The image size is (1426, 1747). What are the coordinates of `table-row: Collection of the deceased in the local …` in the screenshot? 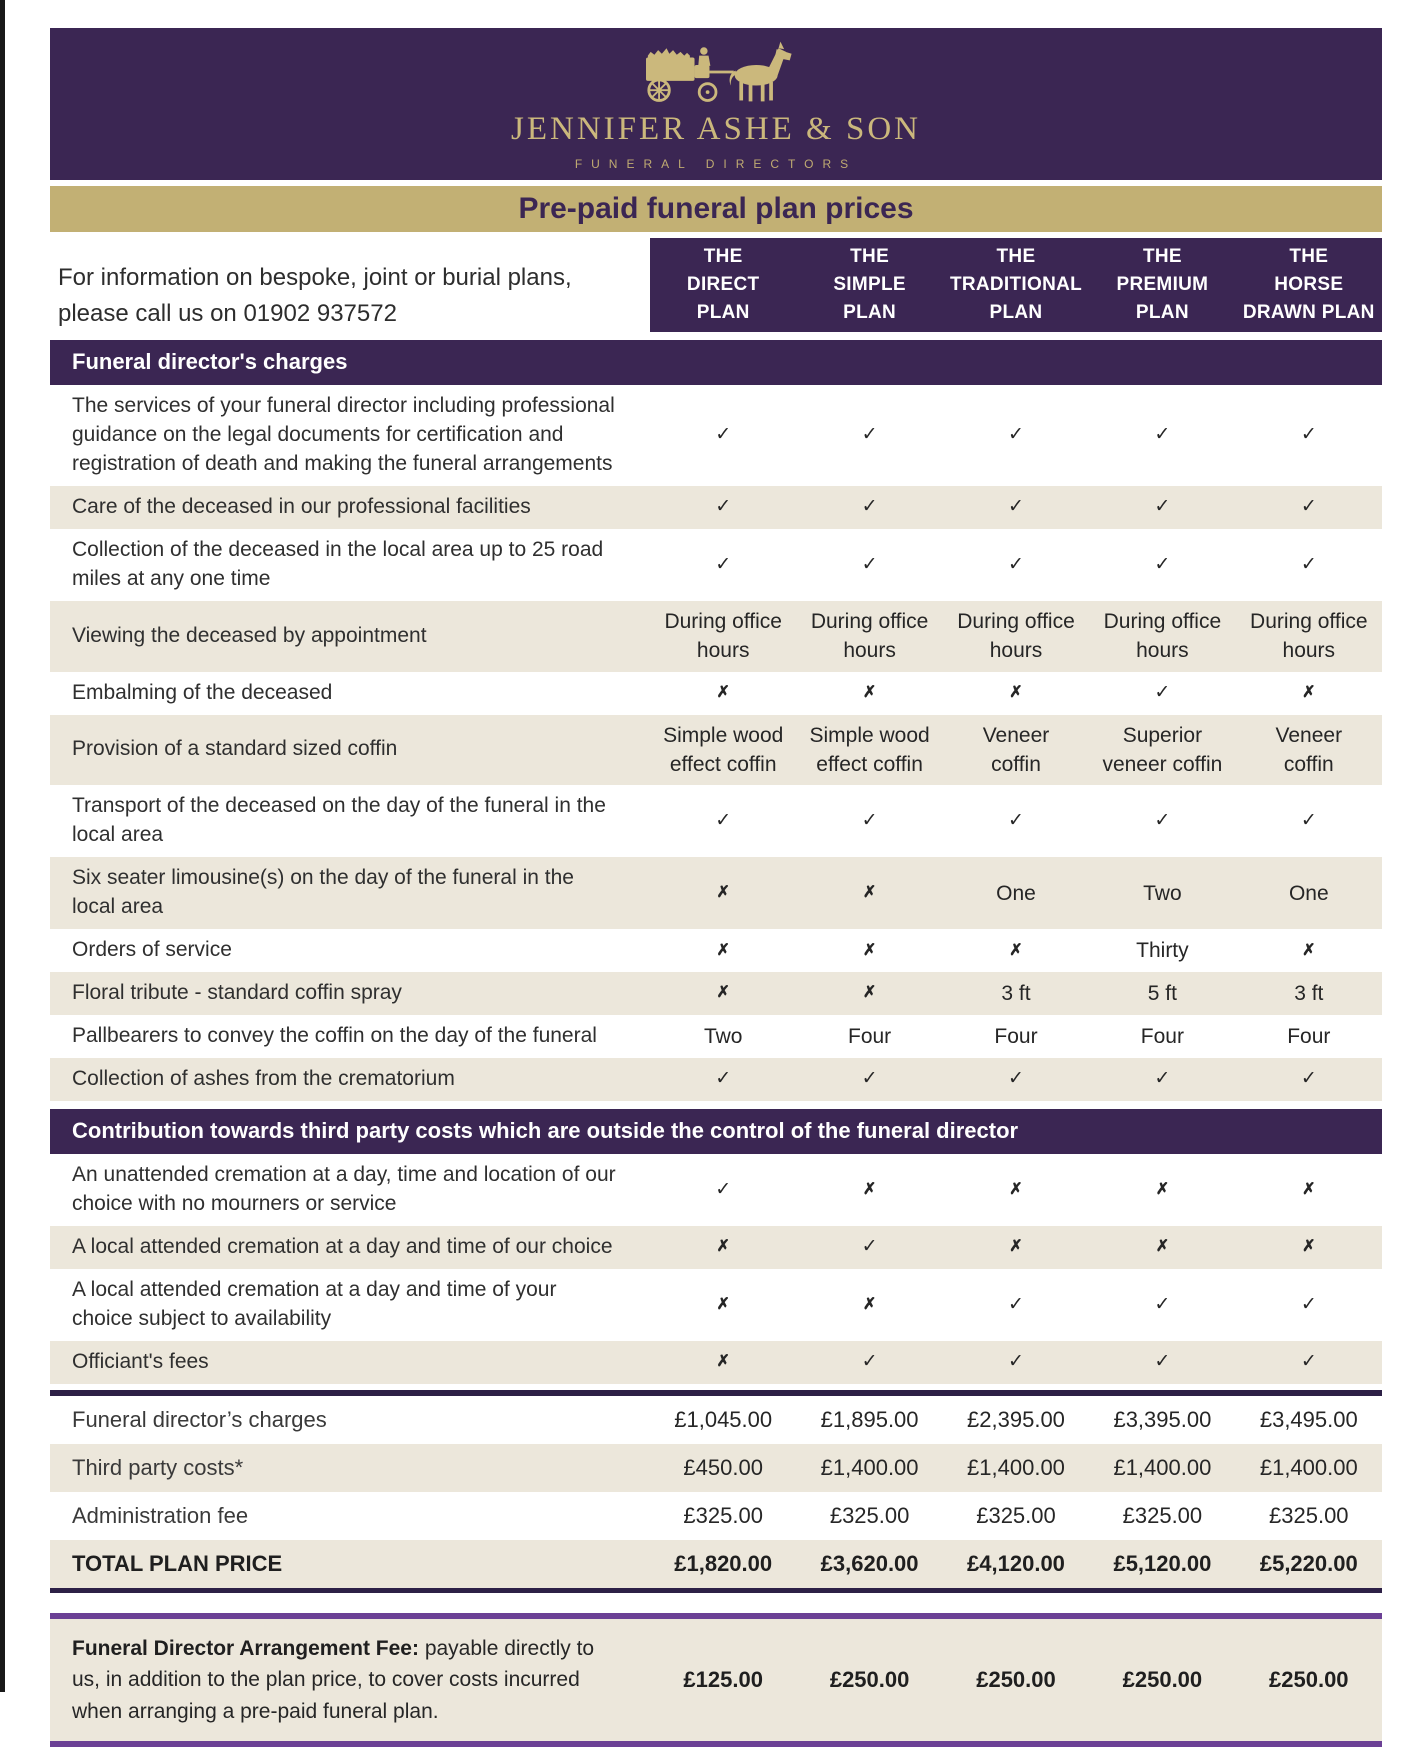 It's located at (716, 565).